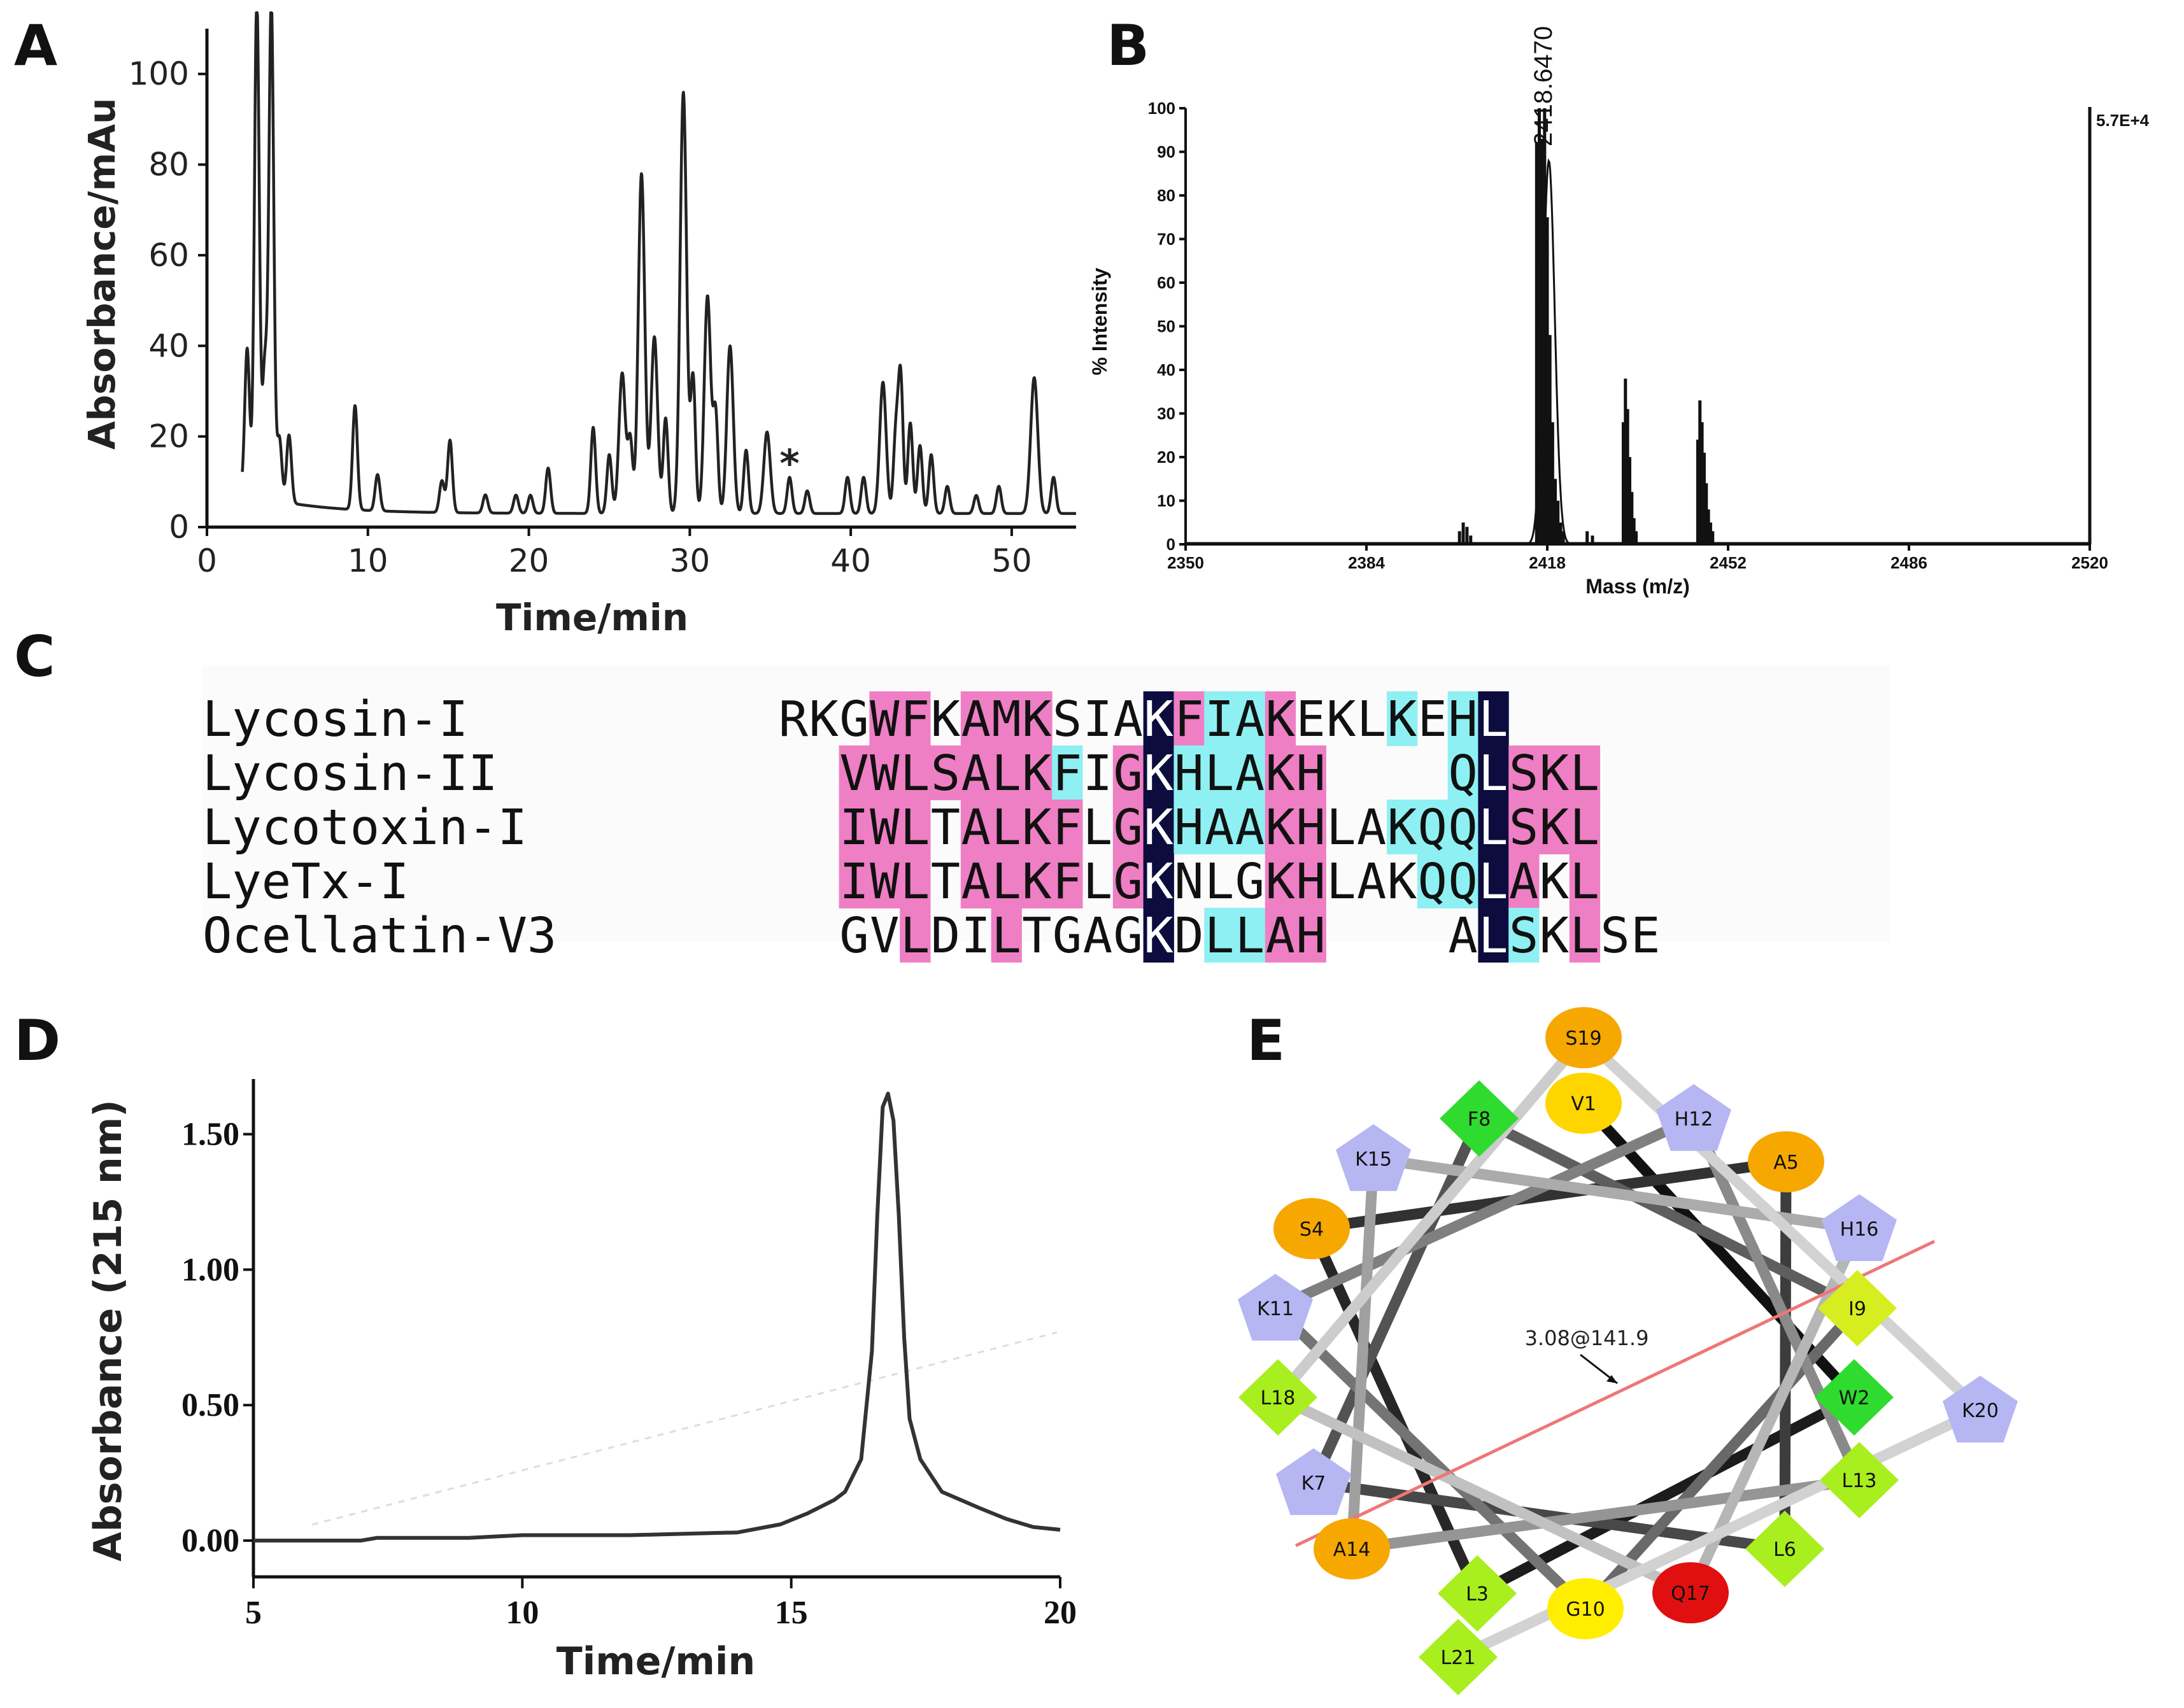 Image resolution: width=2184 pixels, height=1708 pixels. Describe the element at coordinates (1011, 560) in the screenshot. I see `a-x-tick-label: 50` at that location.